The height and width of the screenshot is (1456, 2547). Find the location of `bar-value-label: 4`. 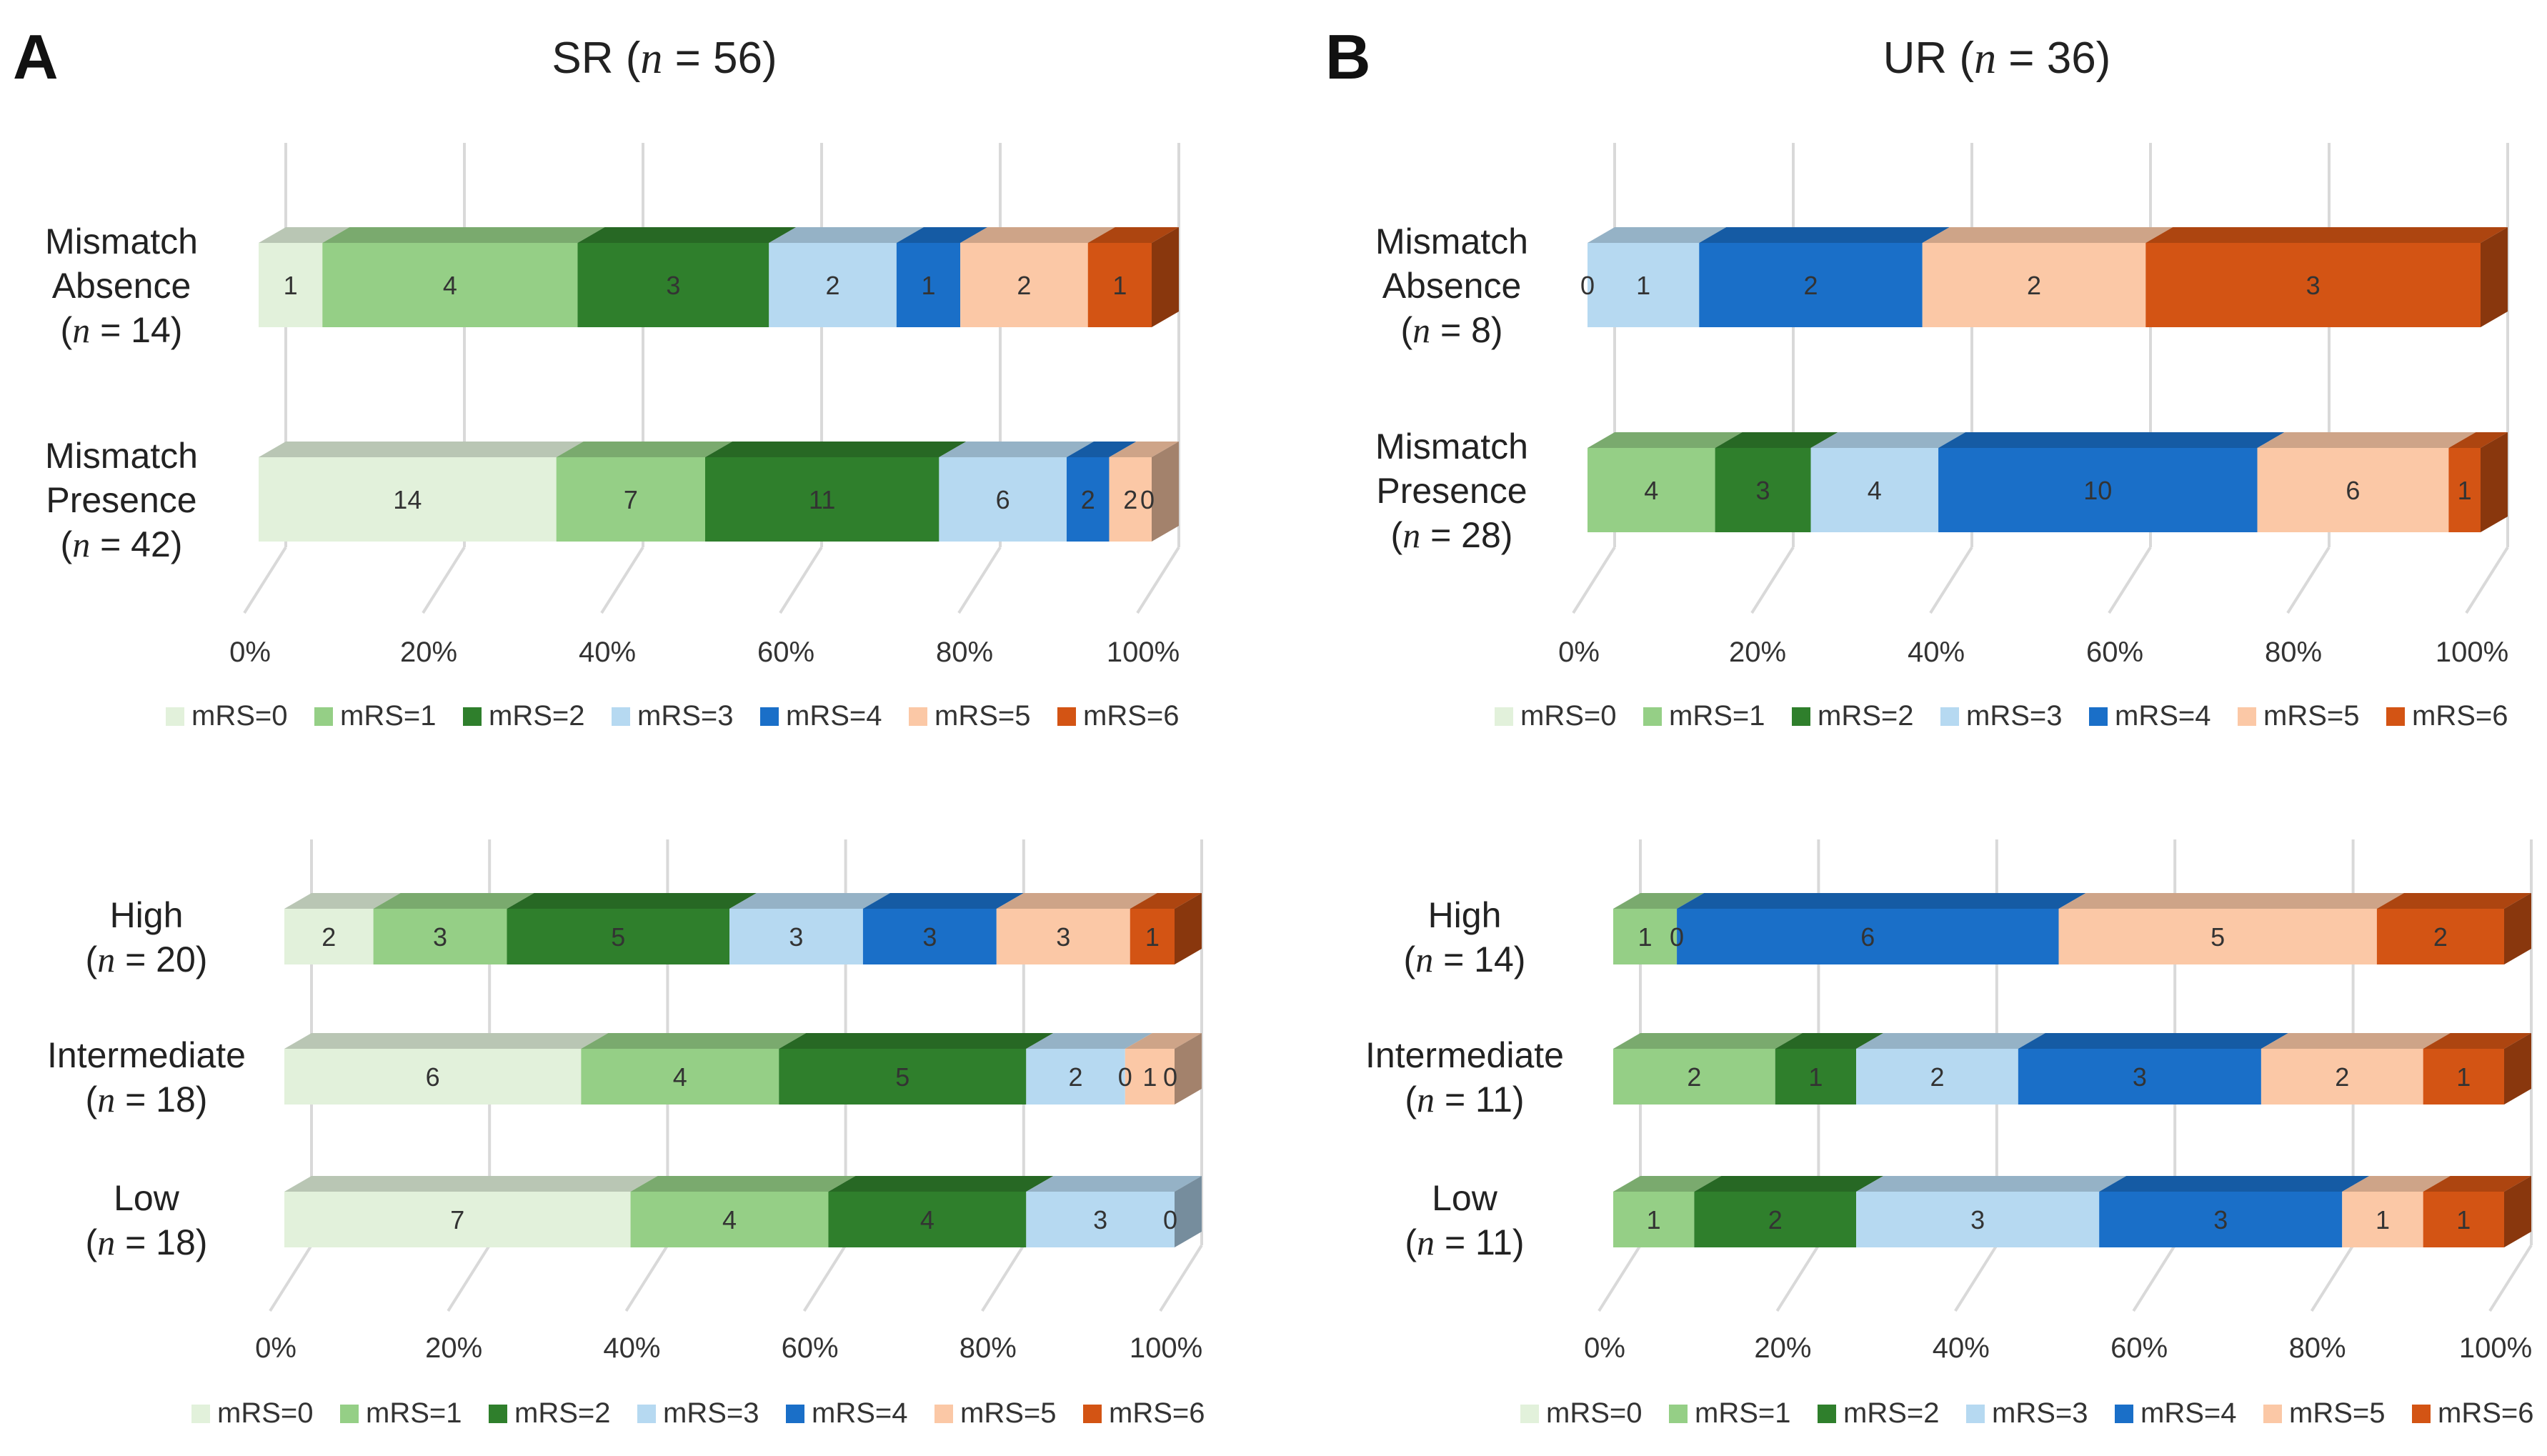

bar-value-label: 4 is located at coordinates (680, 1077).